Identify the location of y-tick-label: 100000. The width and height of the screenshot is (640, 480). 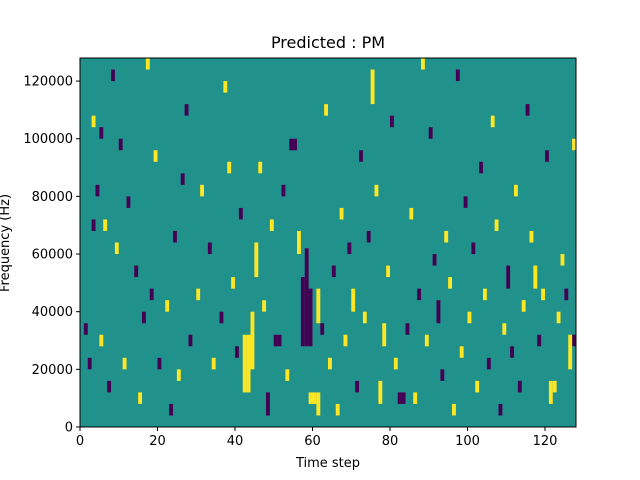
(48, 139).